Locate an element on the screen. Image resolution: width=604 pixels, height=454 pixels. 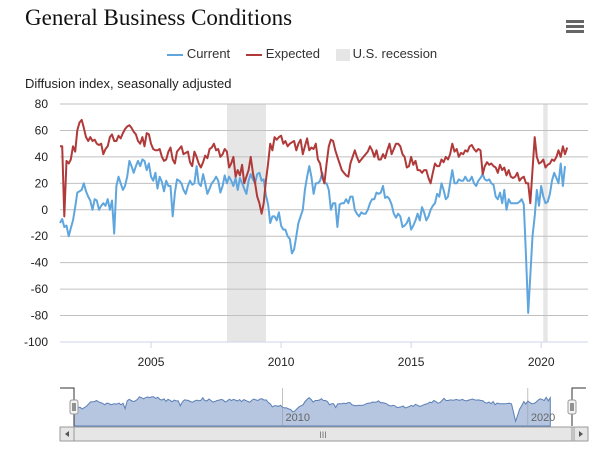
navigator-handle-left is located at coordinates (74, 407).